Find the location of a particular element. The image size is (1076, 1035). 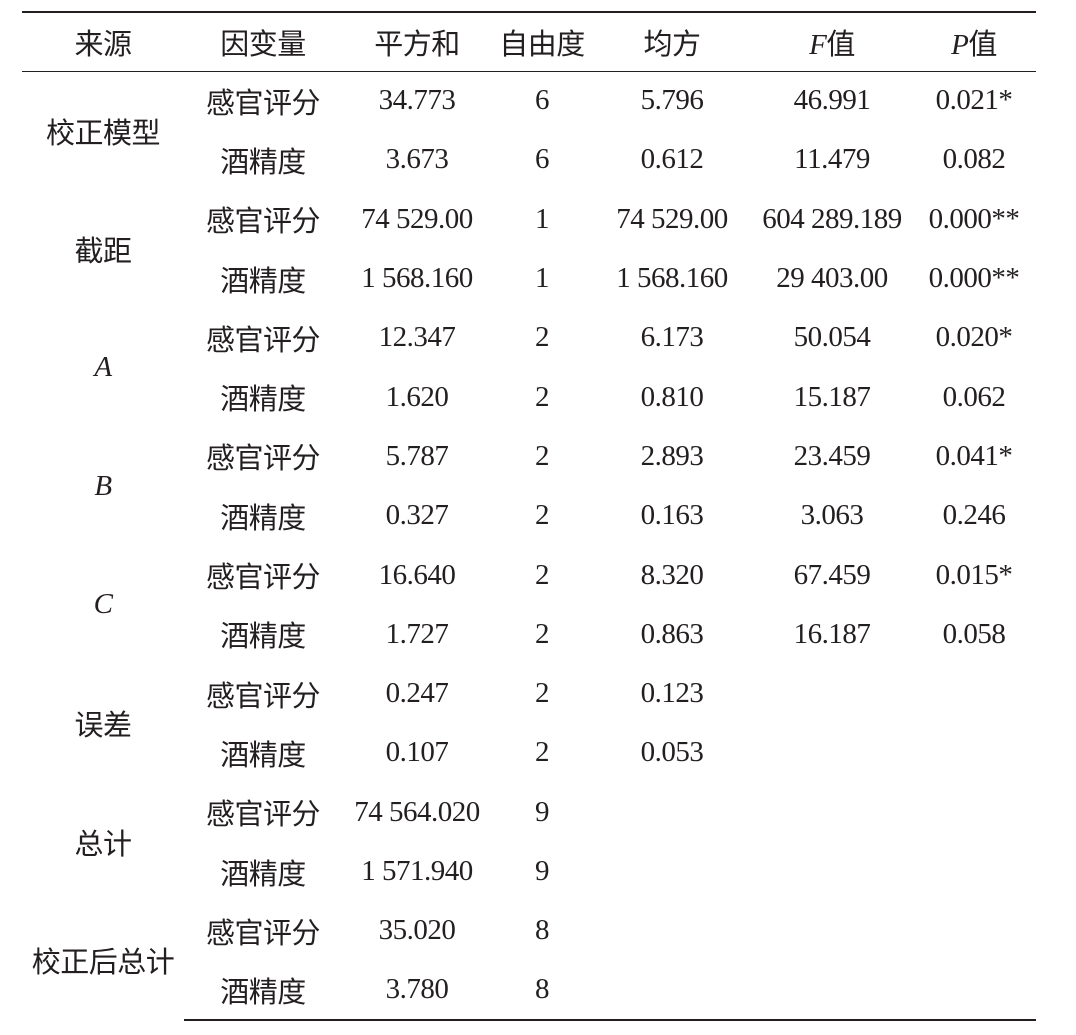

cell-f-value: 16.187 is located at coordinates (832, 633).